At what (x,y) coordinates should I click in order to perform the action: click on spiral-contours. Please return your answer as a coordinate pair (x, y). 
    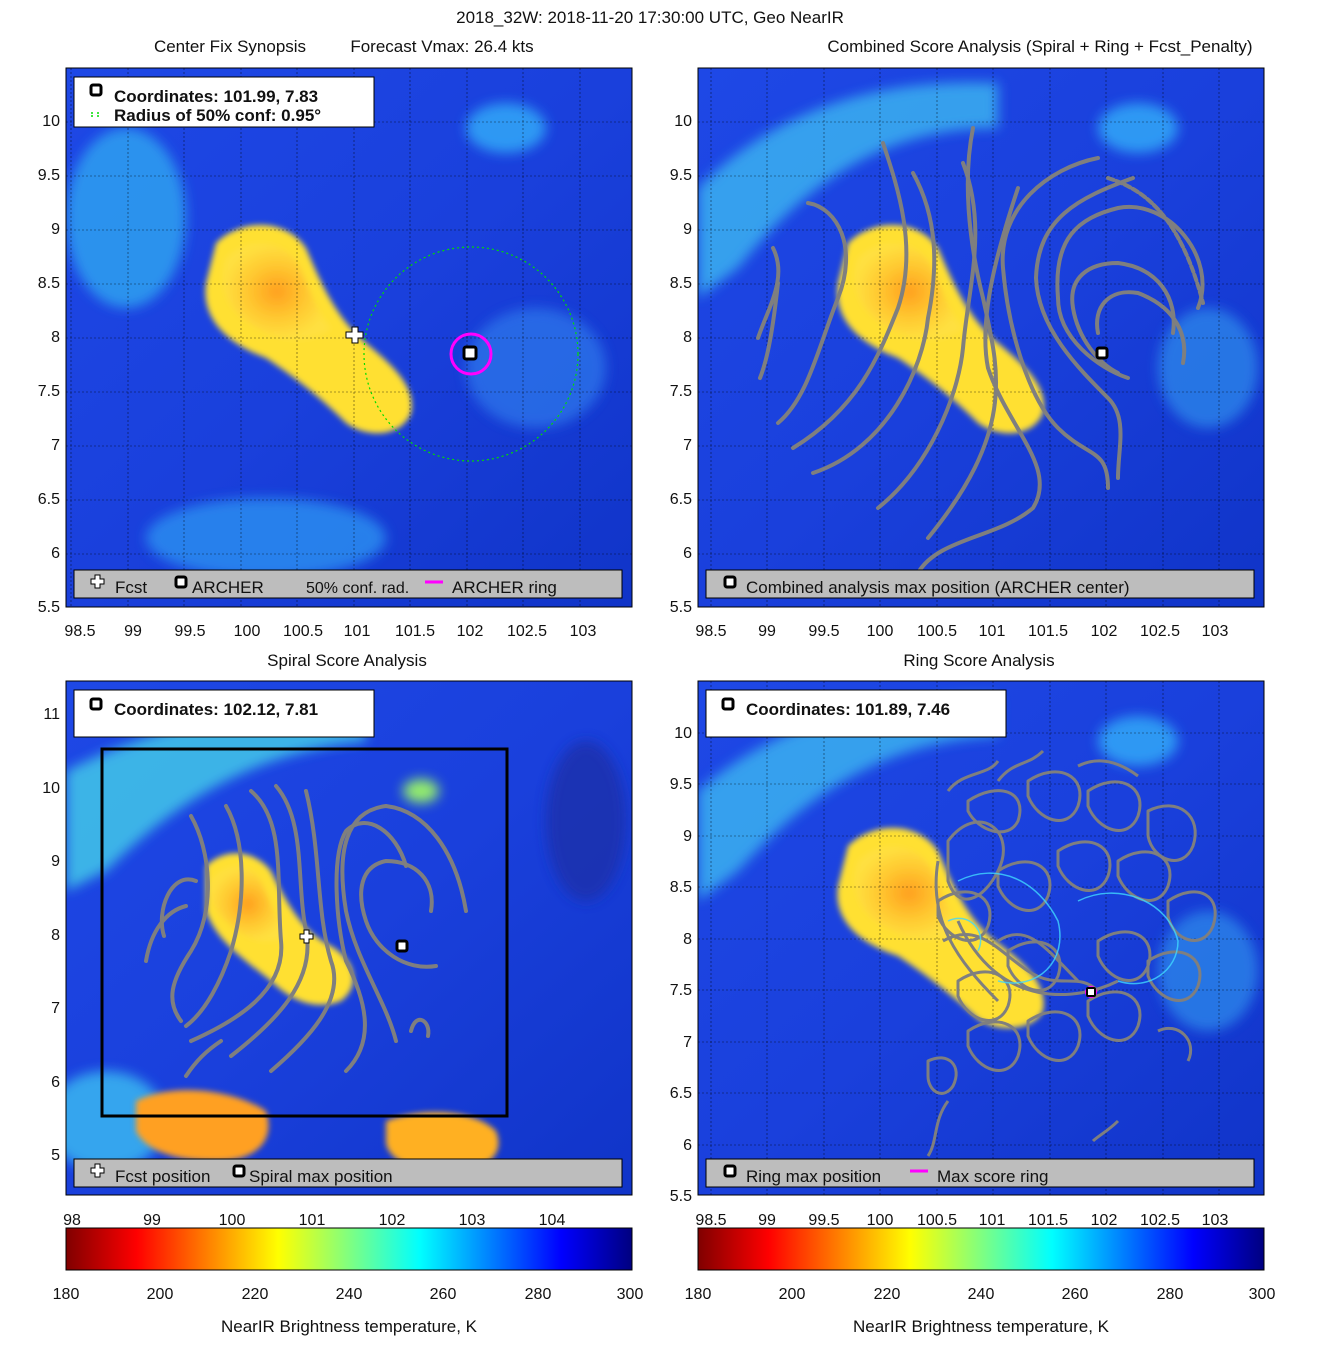
    Looking at the image, I should click on (306, 931).